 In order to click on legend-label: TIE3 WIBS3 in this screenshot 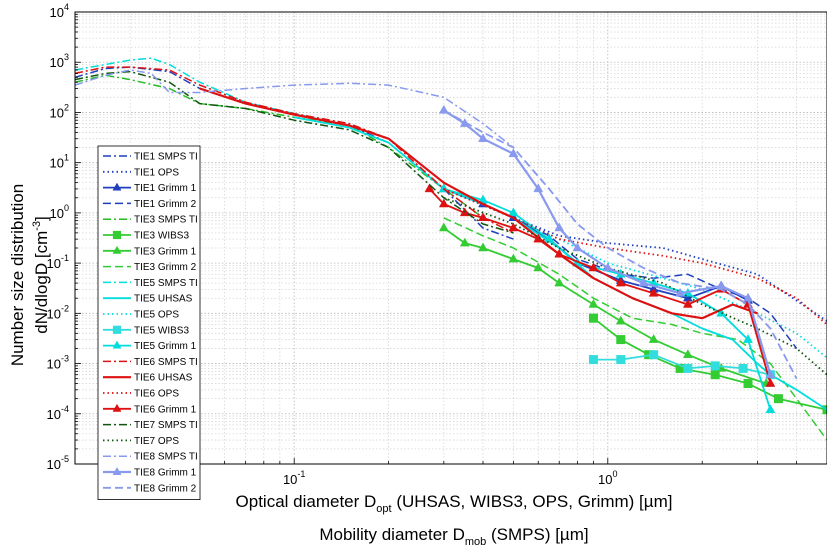, I will do `click(161, 236)`.